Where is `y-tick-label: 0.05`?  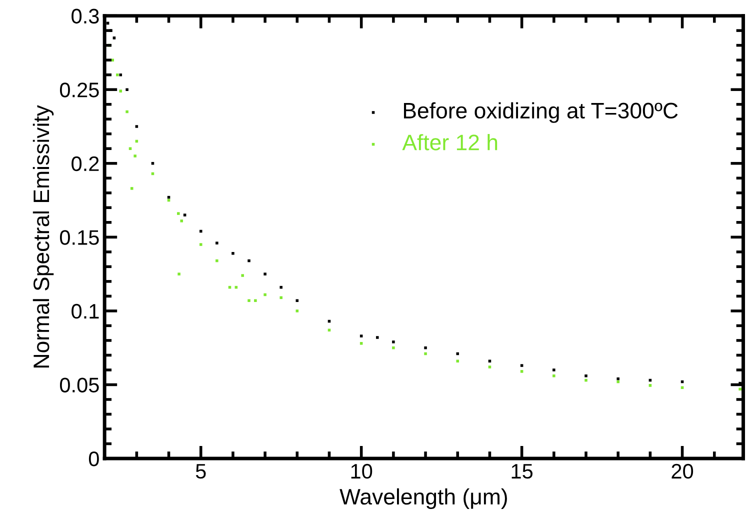
y-tick-label: 0.05 is located at coordinates (79, 385).